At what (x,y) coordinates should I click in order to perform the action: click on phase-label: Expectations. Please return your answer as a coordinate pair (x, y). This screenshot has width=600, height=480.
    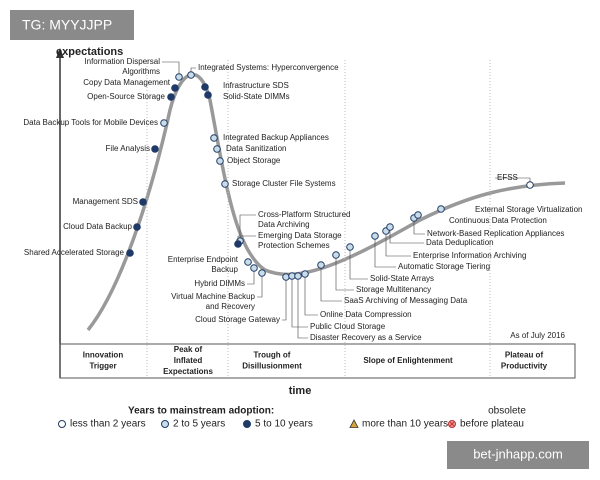
    Looking at the image, I should click on (188, 371).